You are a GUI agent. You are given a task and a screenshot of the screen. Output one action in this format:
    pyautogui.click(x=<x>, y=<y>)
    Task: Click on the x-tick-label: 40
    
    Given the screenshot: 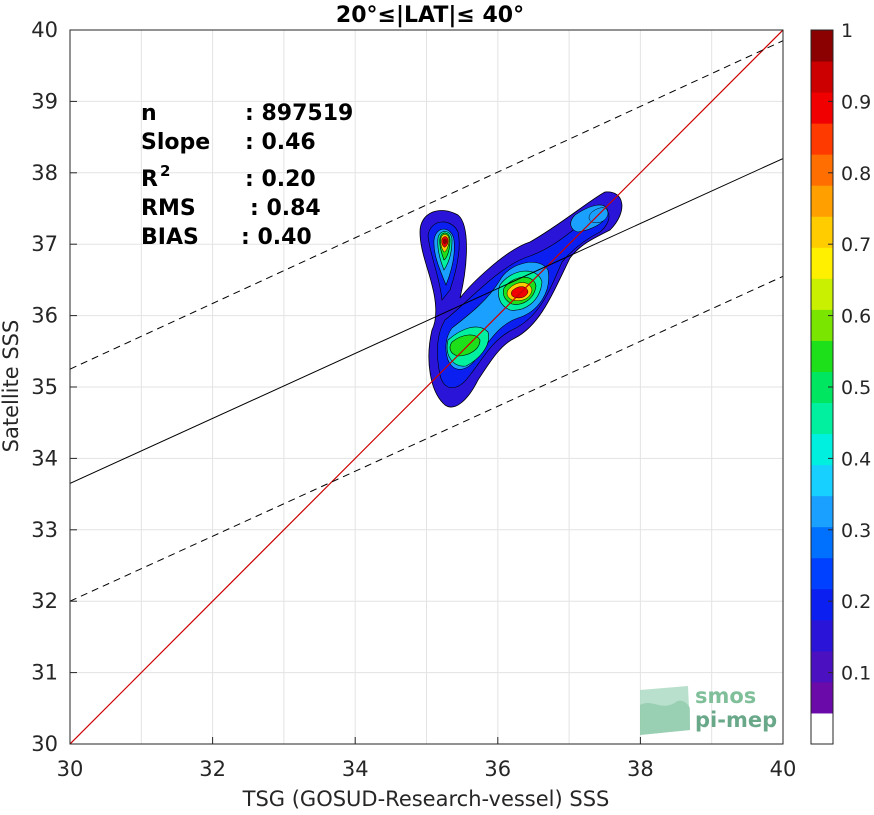 What is the action you would take?
    pyautogui.click(x=783, y=769)
    